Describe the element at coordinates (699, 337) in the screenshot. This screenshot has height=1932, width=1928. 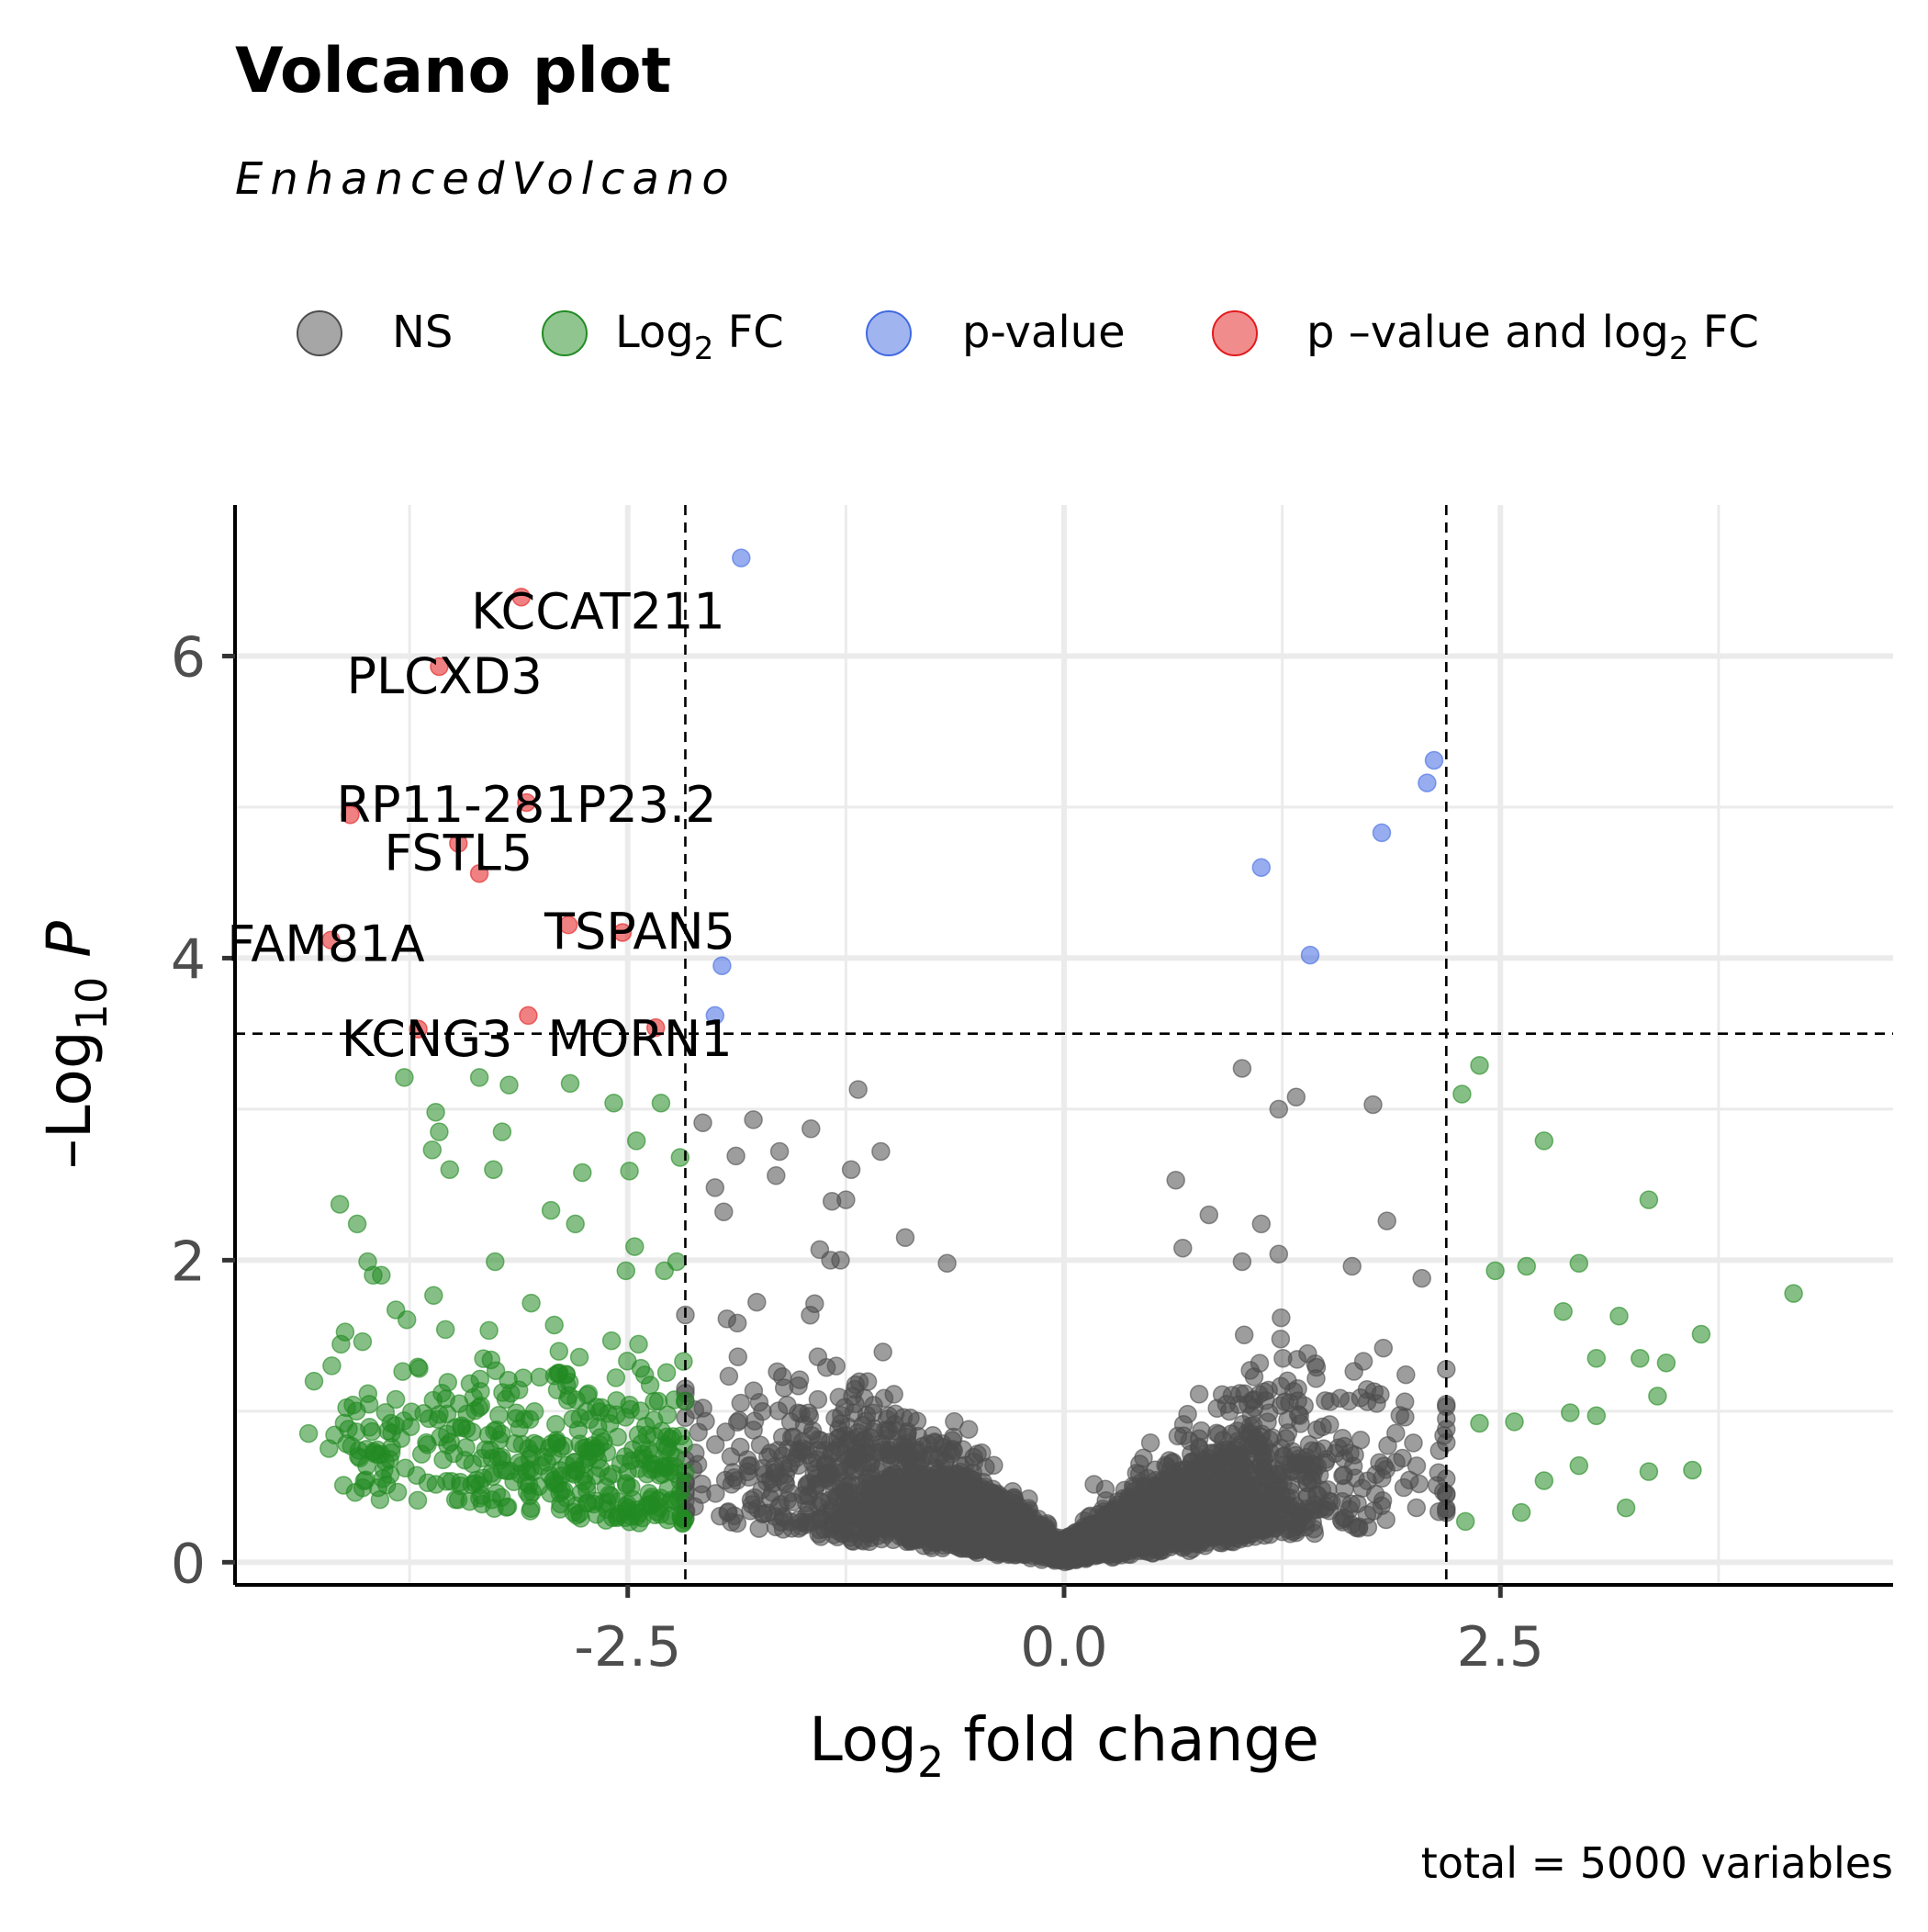
I see `legend-label-fc: Log2 FC` at that location.